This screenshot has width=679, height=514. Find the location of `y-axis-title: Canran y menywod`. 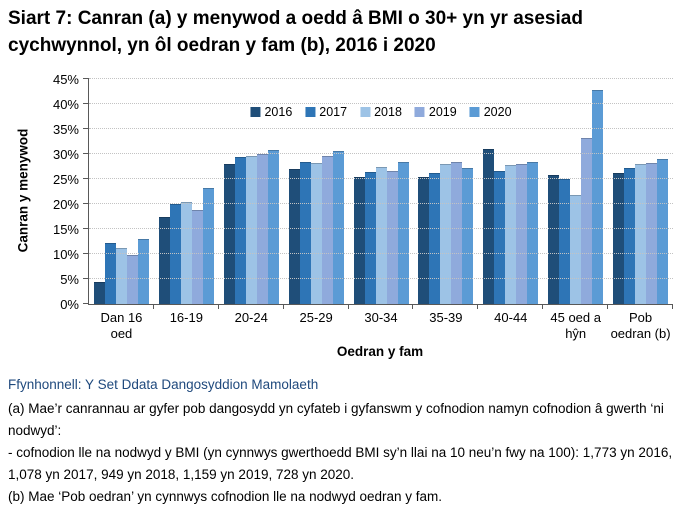

y-axis-title: Canran y menywod is located at coordinates (23, 190).